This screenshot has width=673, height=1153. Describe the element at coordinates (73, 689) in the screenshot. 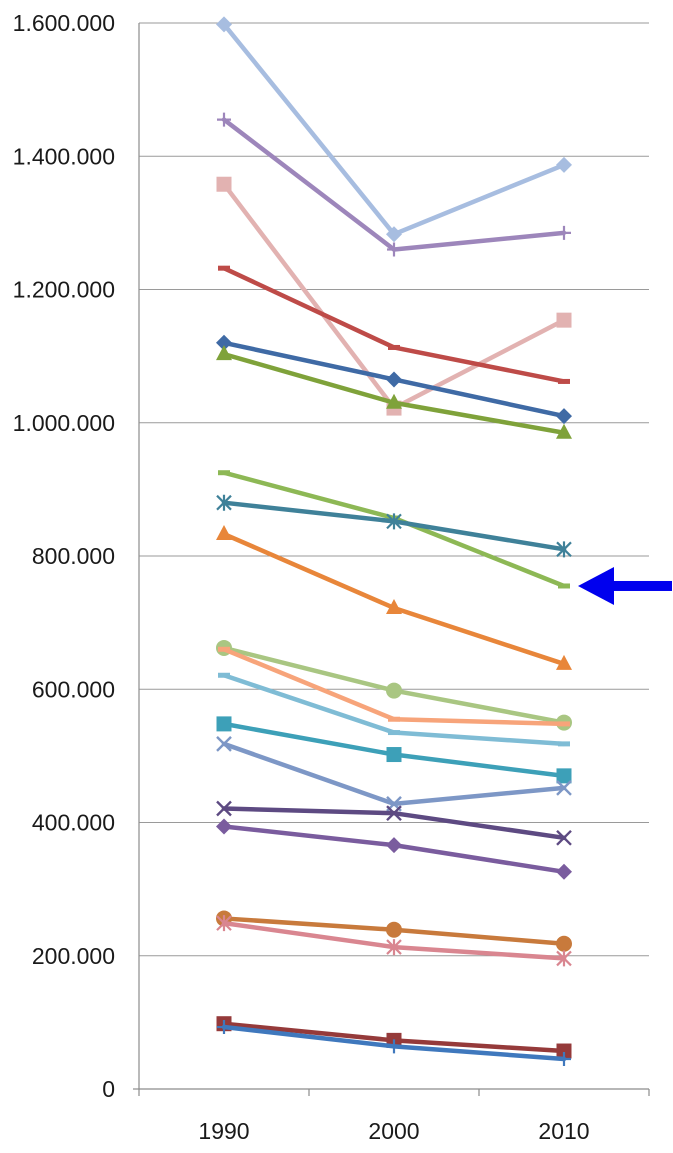

I see `y-tick-label: 600.000` at that location.